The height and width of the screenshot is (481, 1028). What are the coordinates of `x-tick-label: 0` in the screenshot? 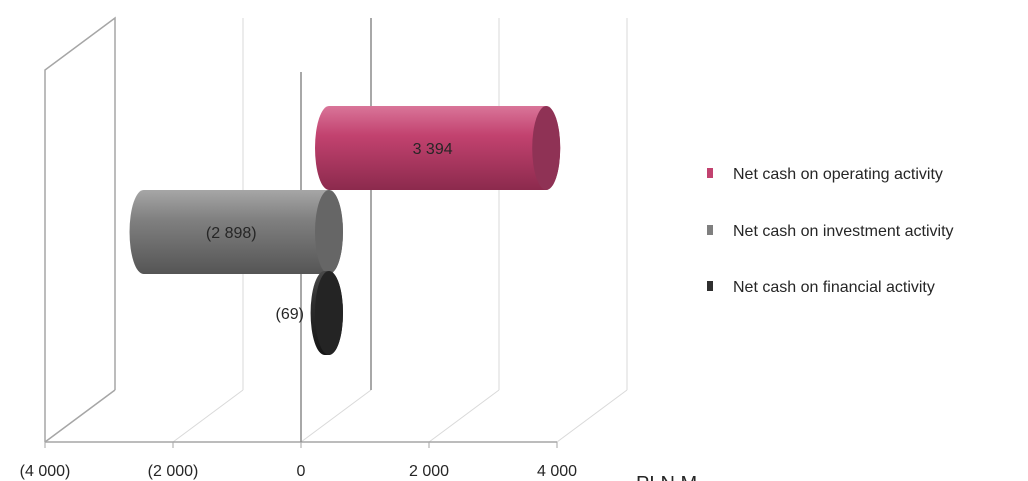 It's located at (301, 471).